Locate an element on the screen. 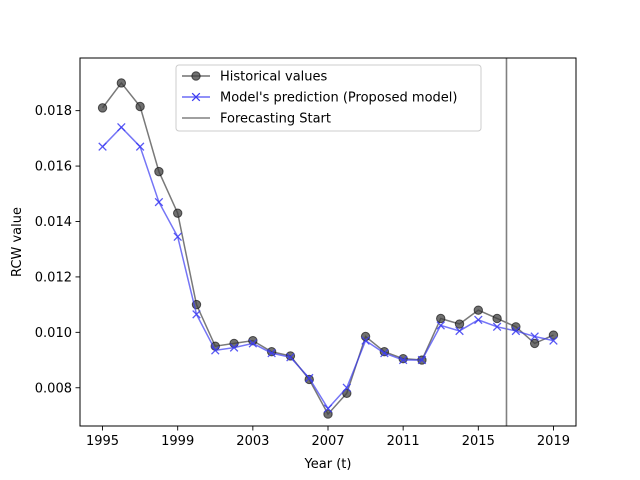  legend-label-prediction: Model's prediction (Proposed model) is located at coordinates (338, 98).